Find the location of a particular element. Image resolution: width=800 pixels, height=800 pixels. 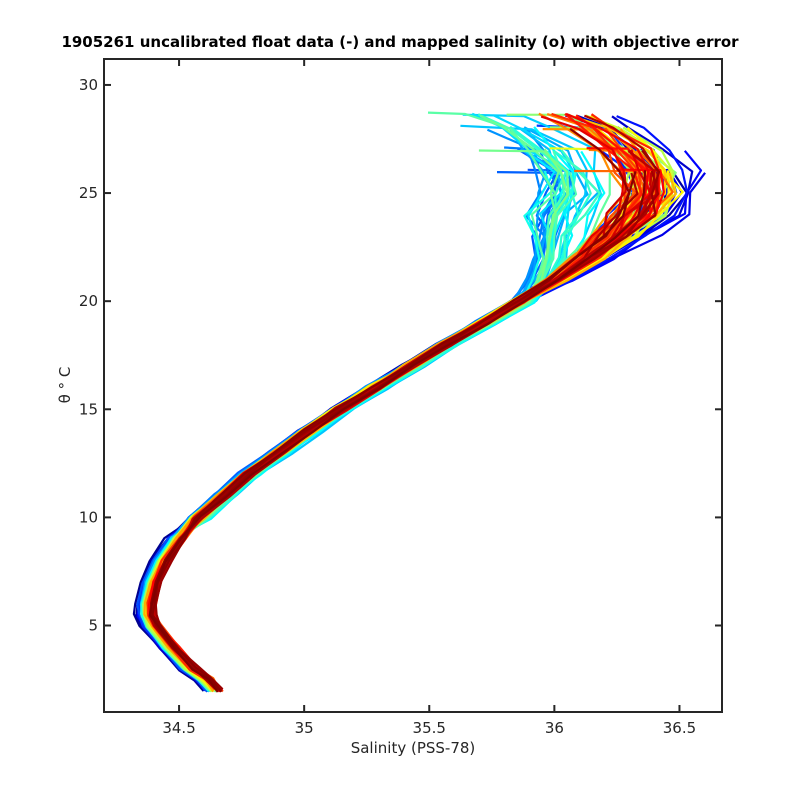

x-tick-label: 36 is located at coordinates (554, 728).